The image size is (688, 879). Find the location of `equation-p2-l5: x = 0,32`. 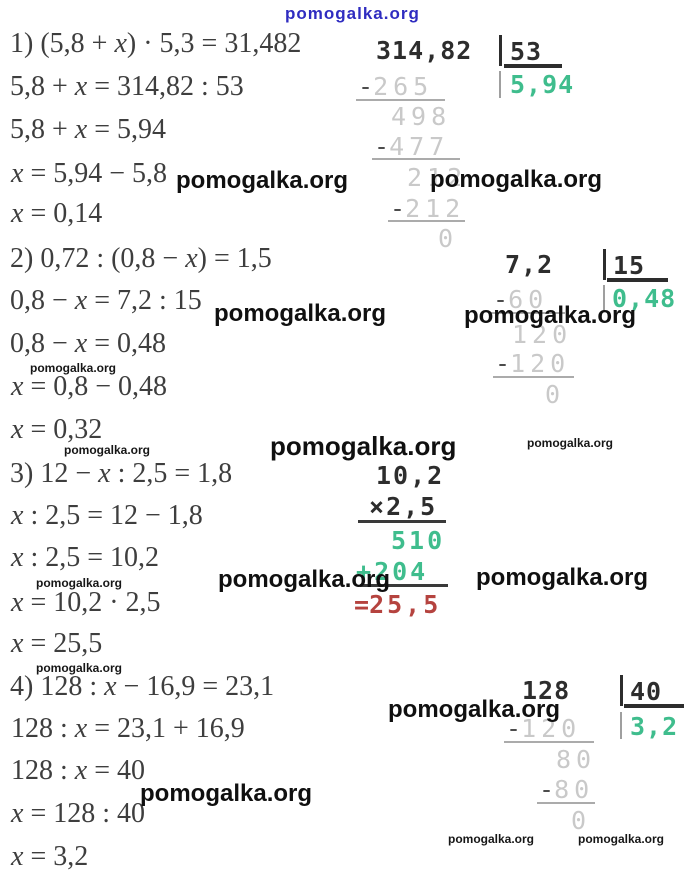

equation-p2-l5: x = 0,32 is located at coordinates (57, 429).